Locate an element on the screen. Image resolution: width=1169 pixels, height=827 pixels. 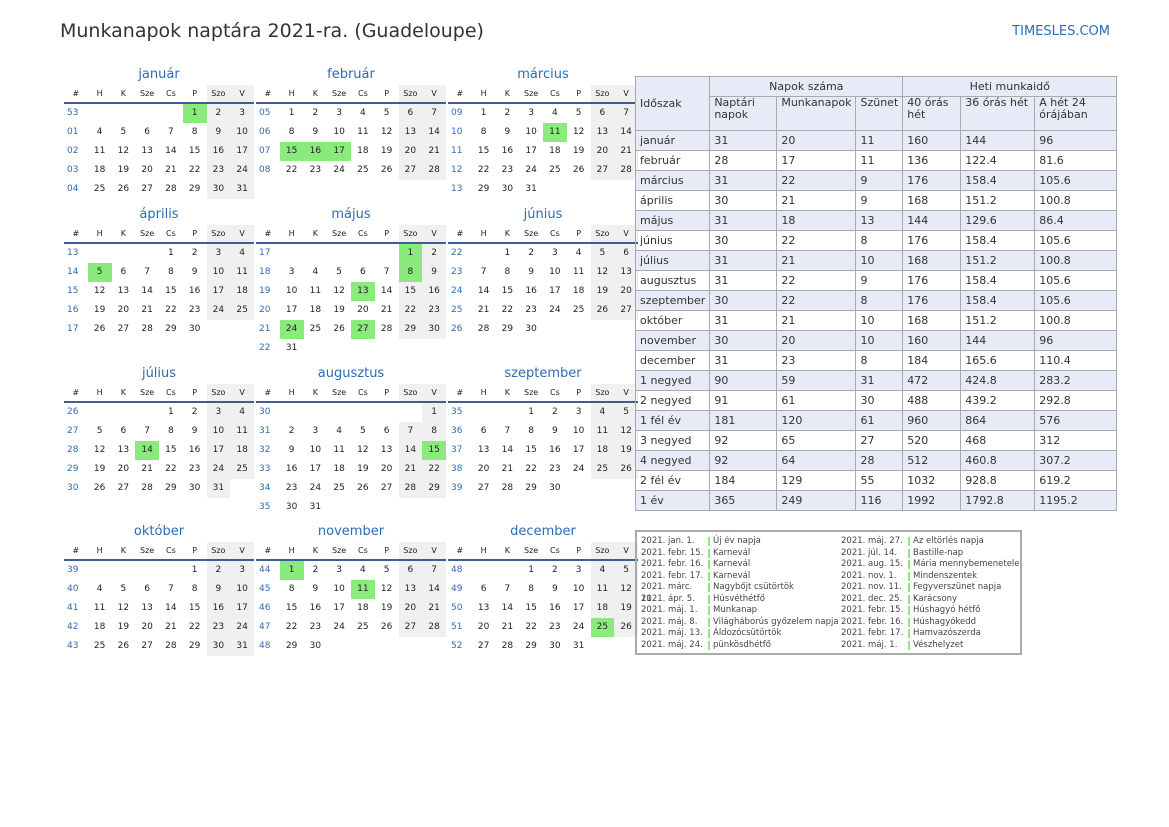
day-cell: 31 is located at coordinates (578, 646).